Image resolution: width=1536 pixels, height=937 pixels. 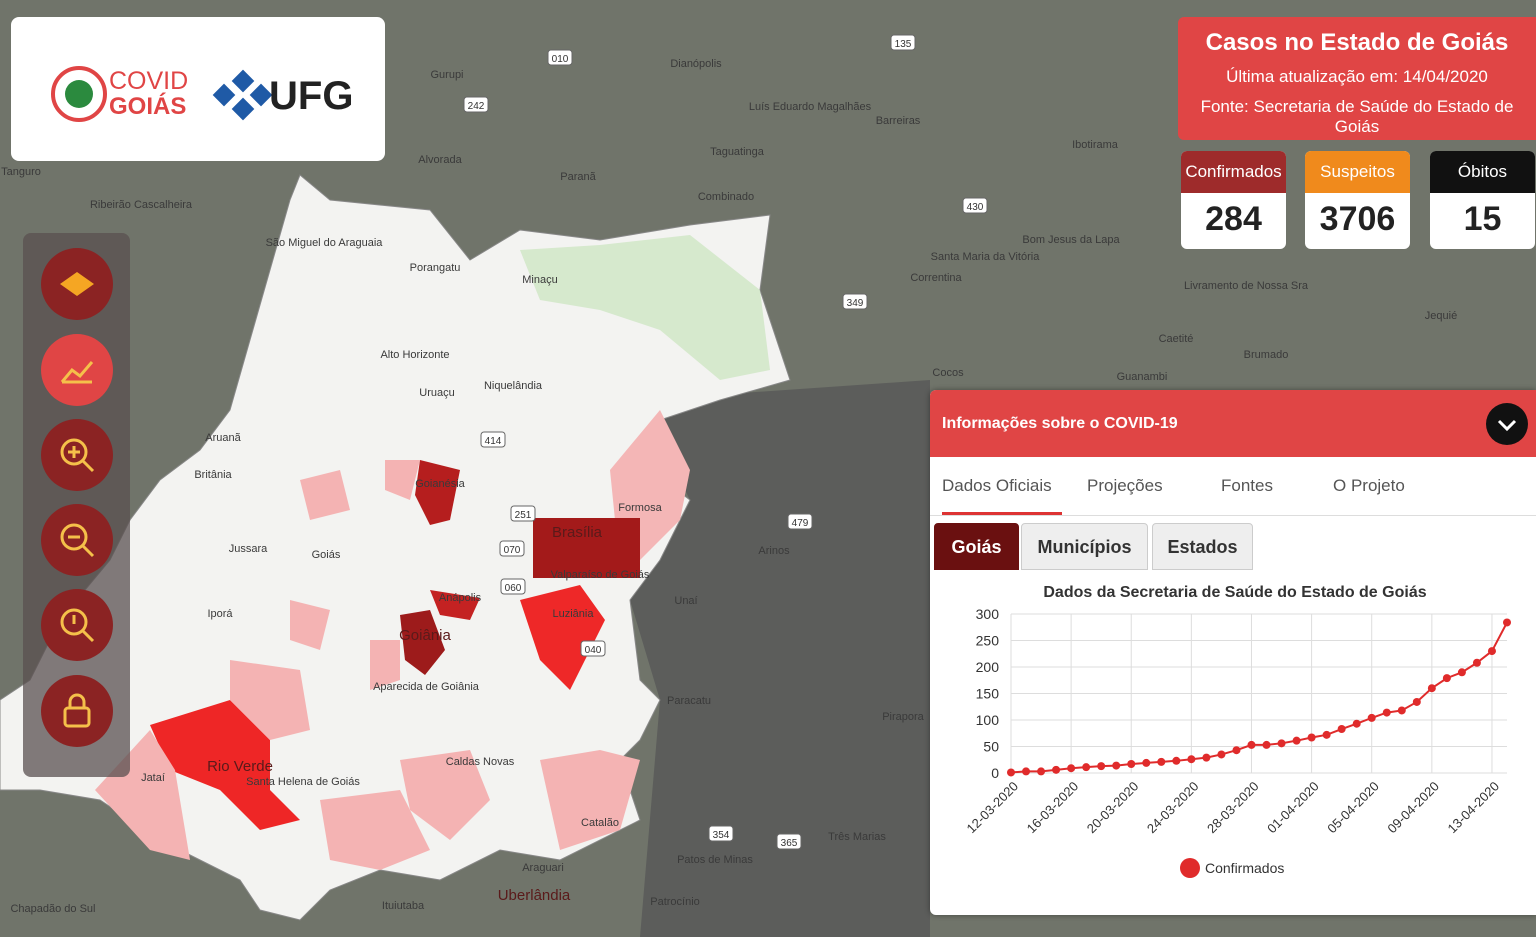 What do you see at coordinates (440, 484) in the screenshot?
I see `place-label: Goianésia` at bounding box center [440, 484].